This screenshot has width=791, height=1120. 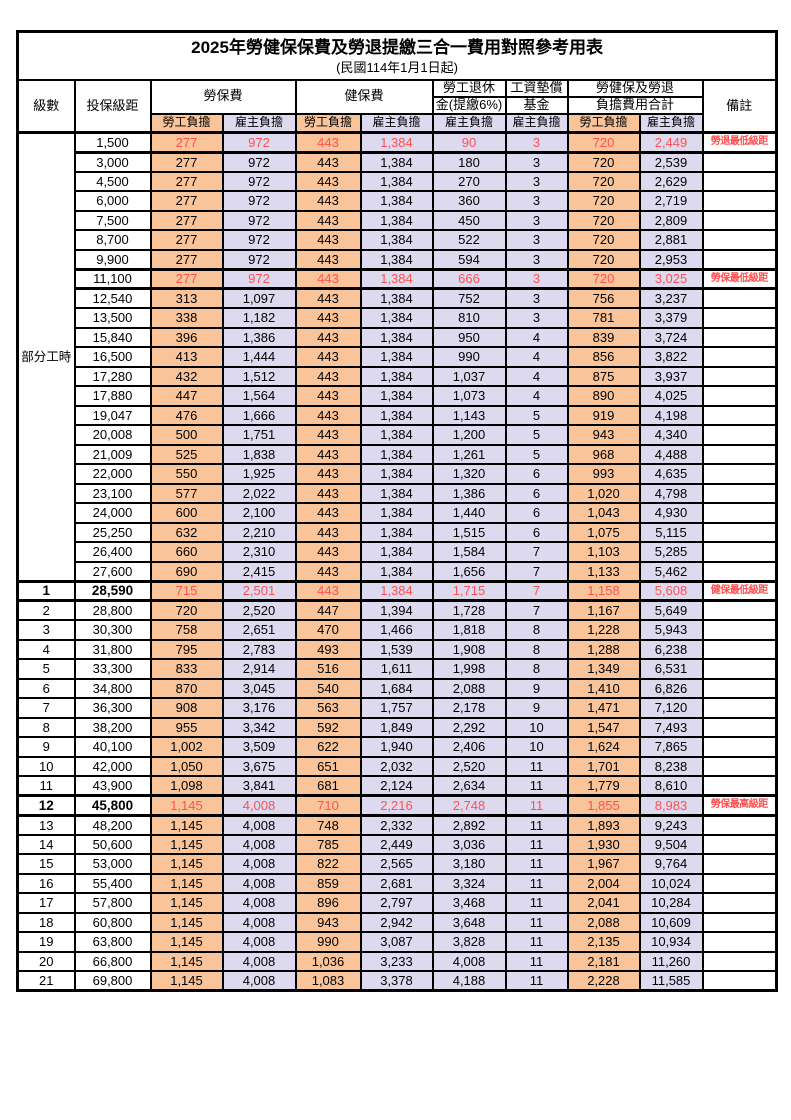 What do you see at coordinates (396, 961) in the screenshot?
I see `cell-health-ins-employer: 3,233` at bounding box center [396, 961].